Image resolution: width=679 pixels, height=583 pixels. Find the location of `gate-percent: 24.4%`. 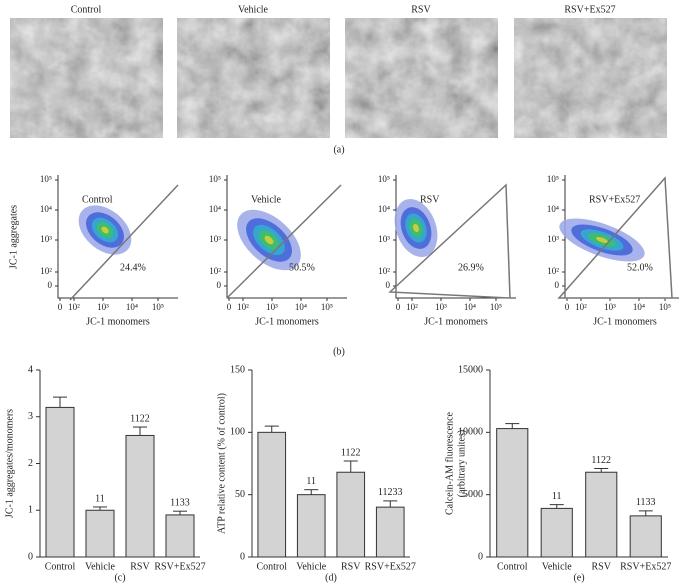

gate-percent: 24.4% is located at coordinates (133, 267).